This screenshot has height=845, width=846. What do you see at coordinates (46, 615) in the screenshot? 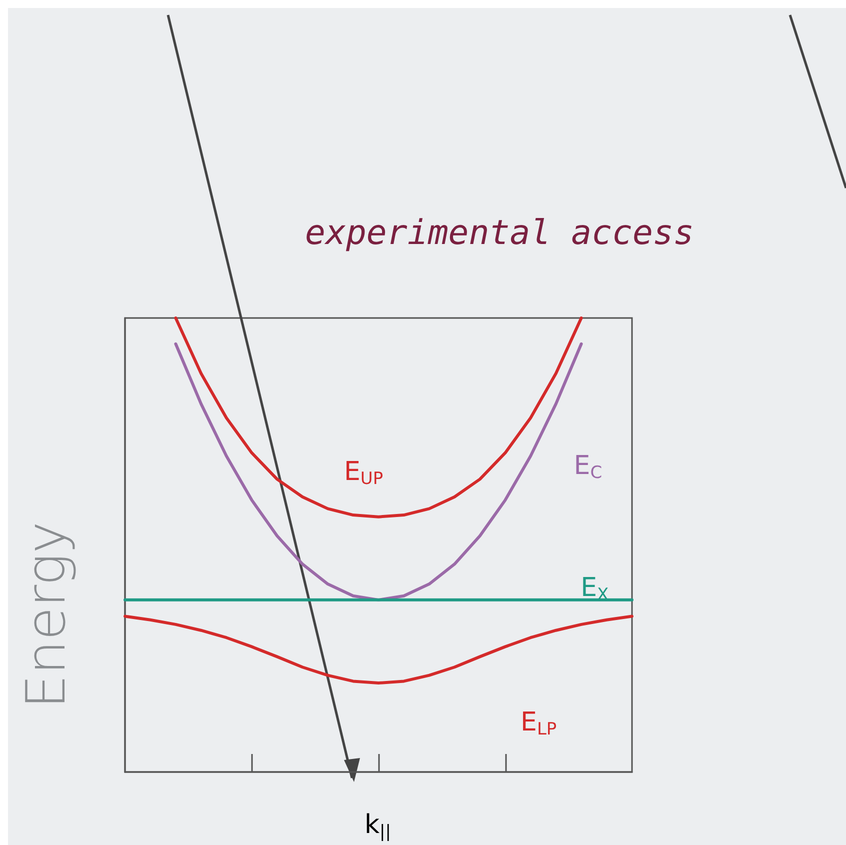
I see `y-axis-title: Energy` at bounding box center [46, 615].